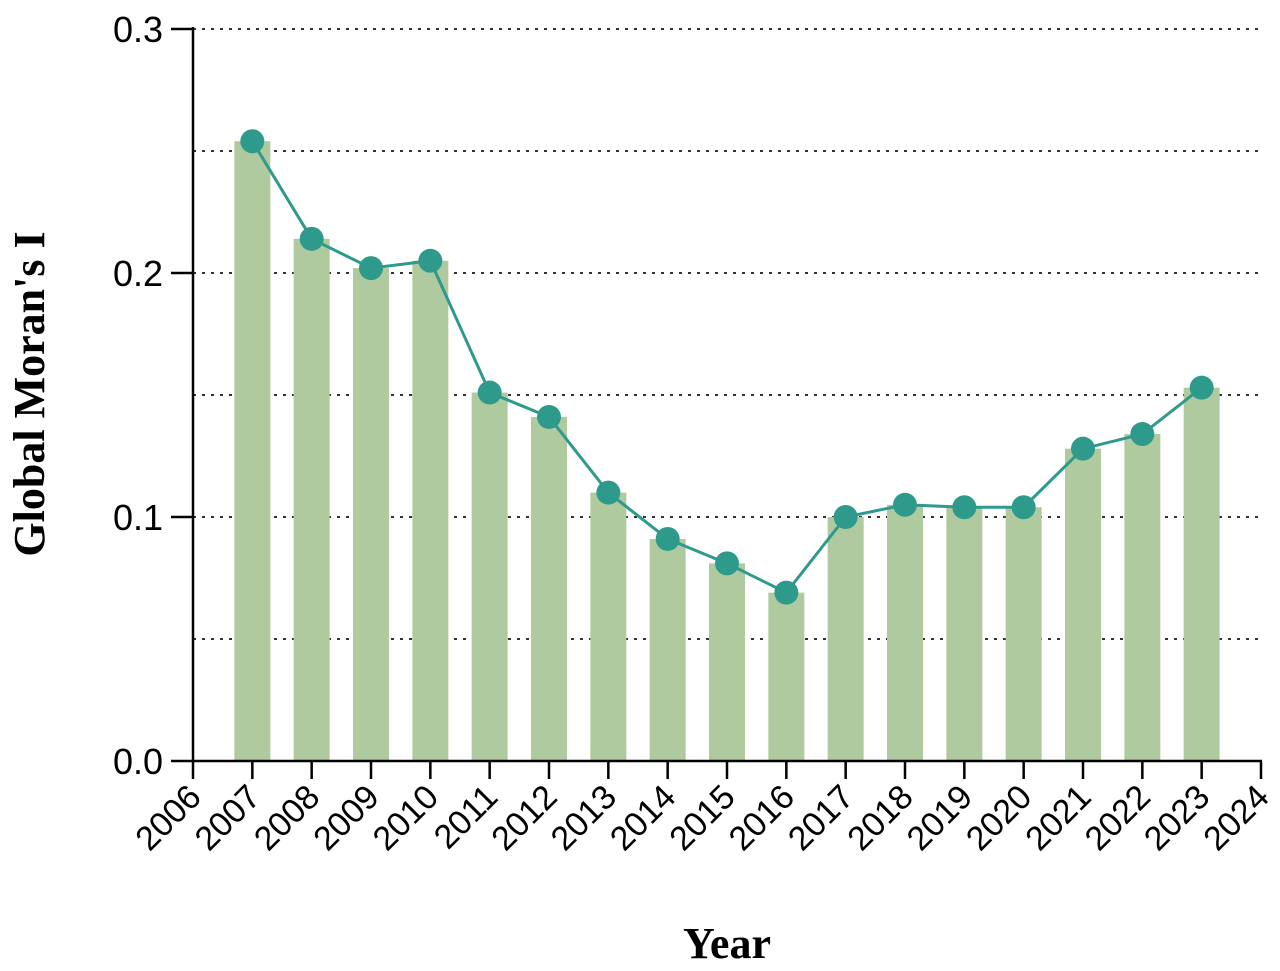 This screenshot has width=1280, height=971. Describe the element at coordinates (138, 517) in the screenshot. I see `y-tick-label: 0.1` at that location.